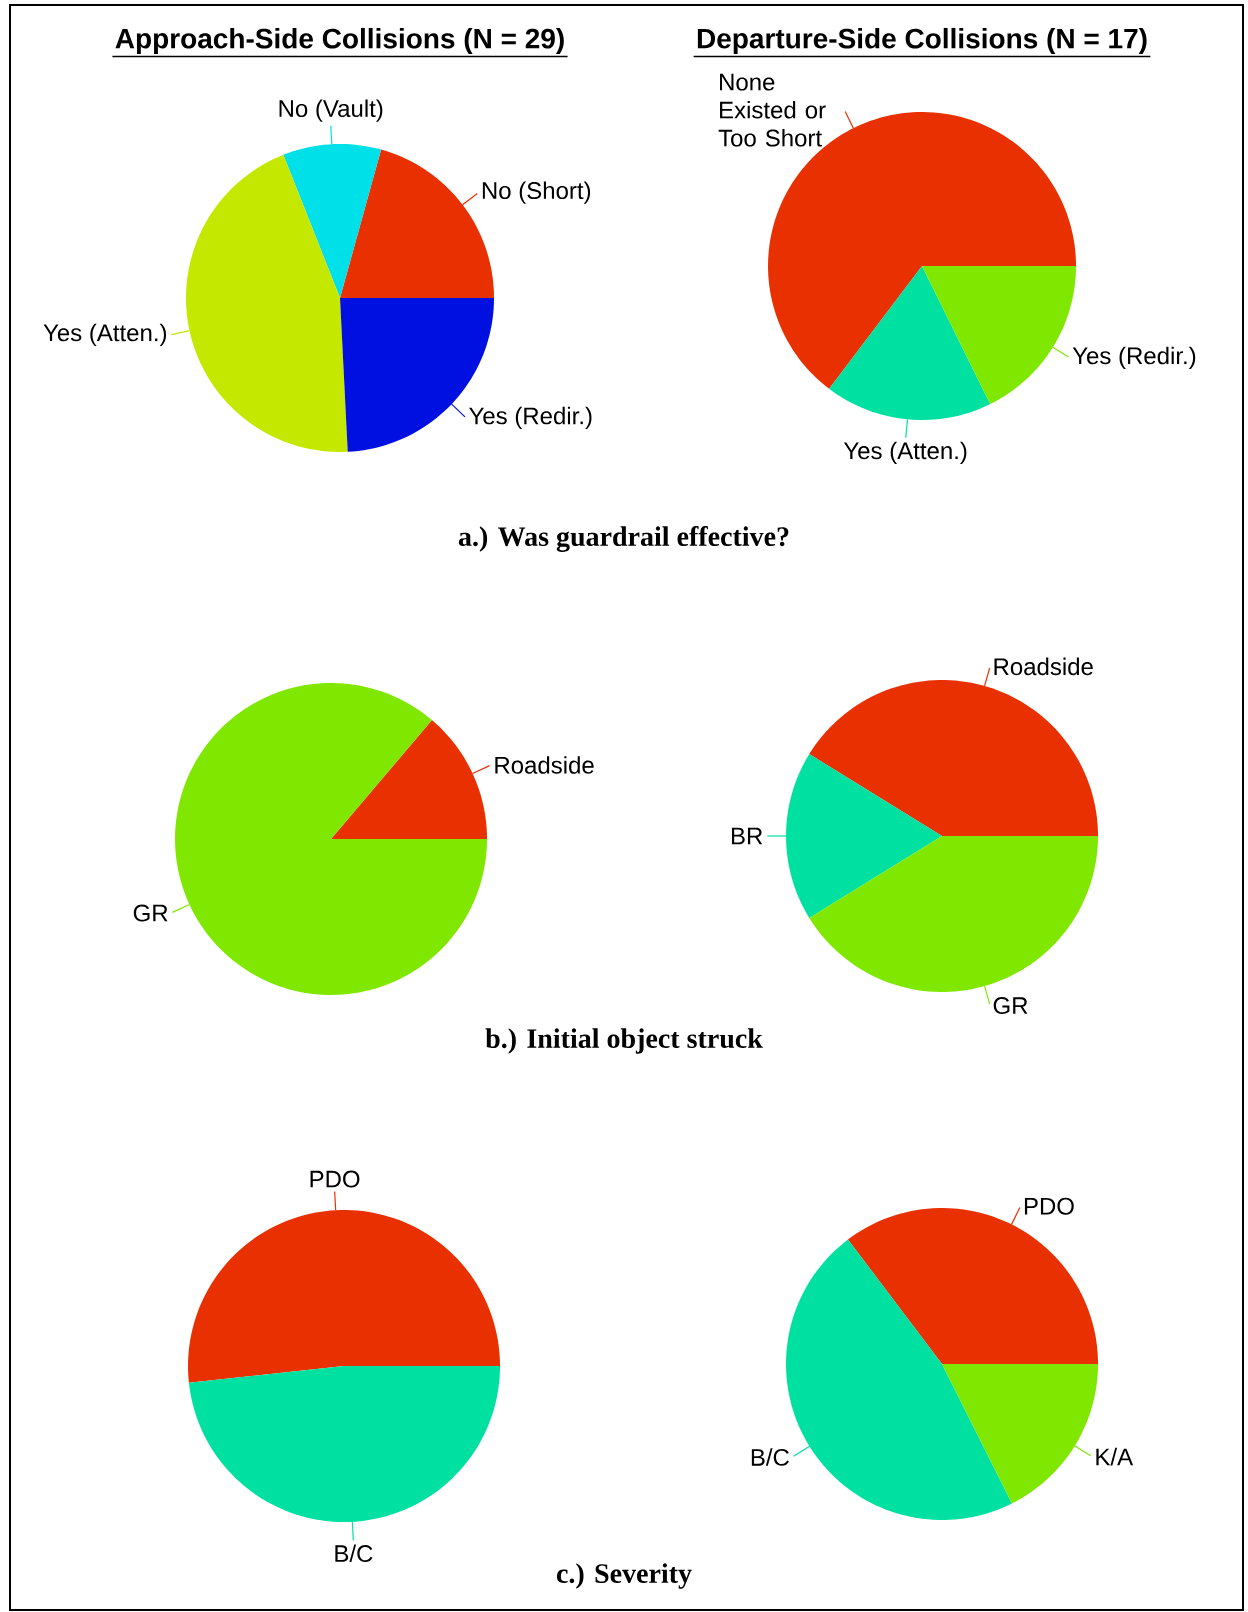 This screenshot has height=1612, width=1248. Describe the element at coordinates (536, 192) in the screenshot. I see `slice-label: No (Short)` at that location.